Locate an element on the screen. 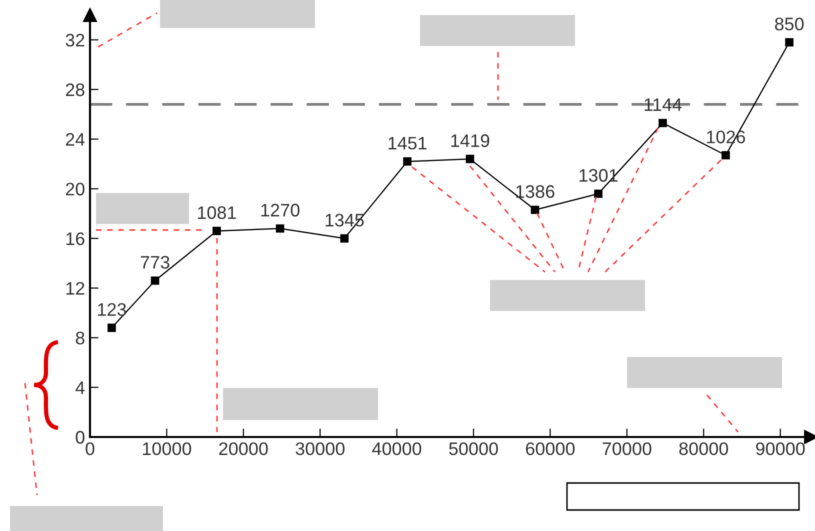 This screenshot has width=815, height=531. y-tick-label: 8 is located at coordinates (80, 338).